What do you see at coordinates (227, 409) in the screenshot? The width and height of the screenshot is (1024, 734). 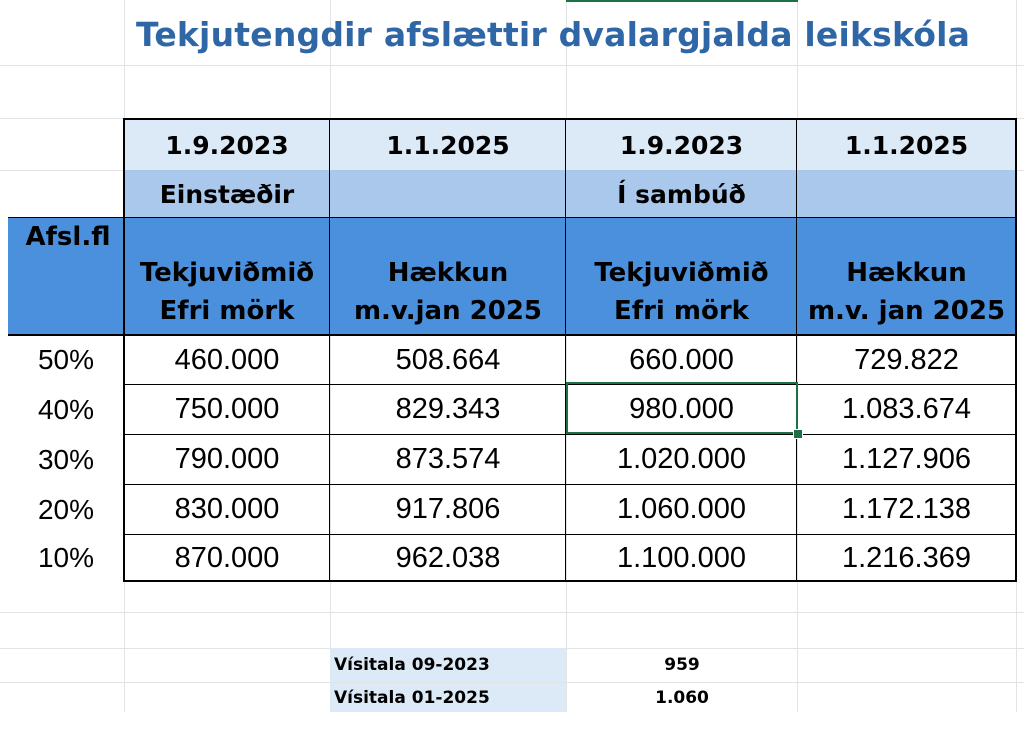 I see `table-cell: 750.000` at bounding box center [227, 409].